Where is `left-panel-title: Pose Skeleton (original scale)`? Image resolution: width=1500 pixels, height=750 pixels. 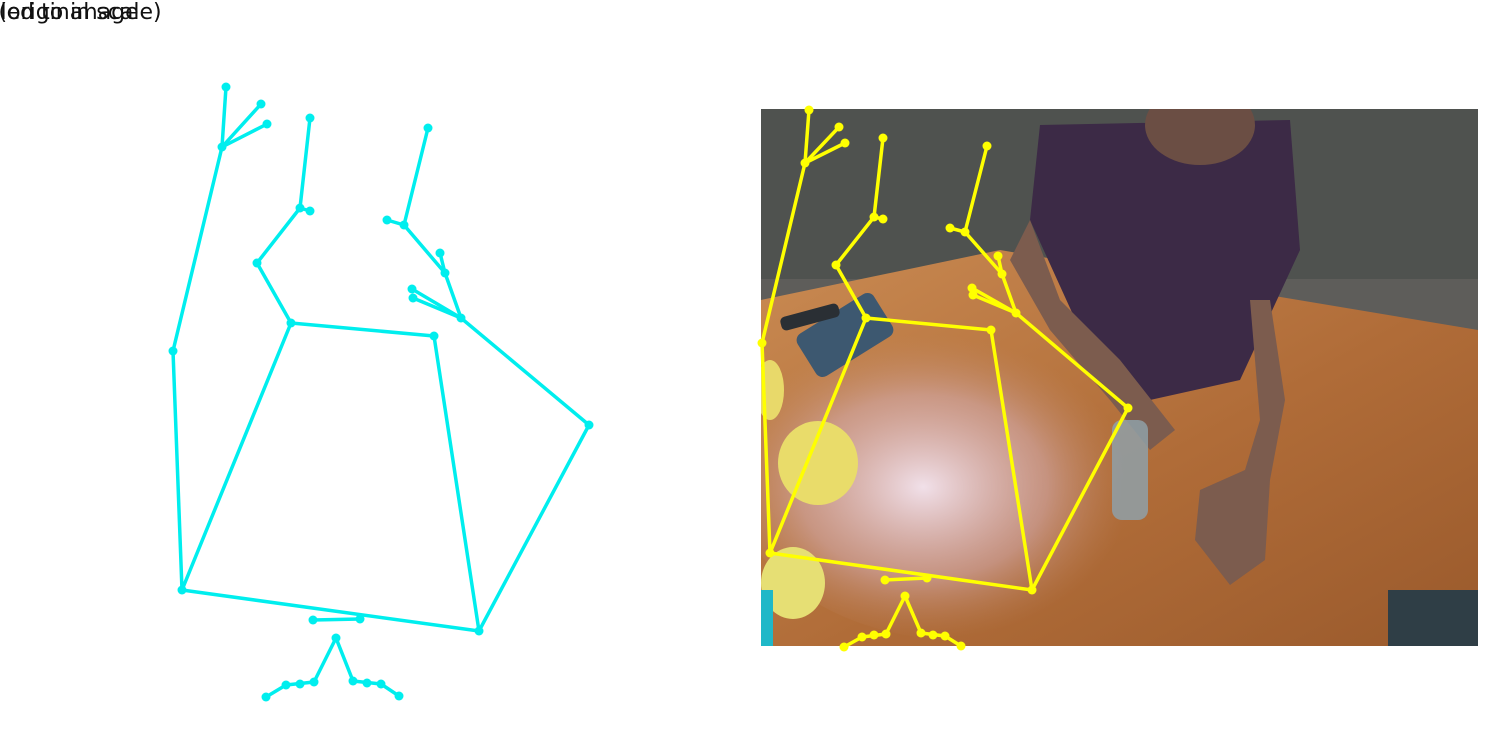
left-panel-title: Pose Skeleton (original scale) is located at coordinates (81, 12).